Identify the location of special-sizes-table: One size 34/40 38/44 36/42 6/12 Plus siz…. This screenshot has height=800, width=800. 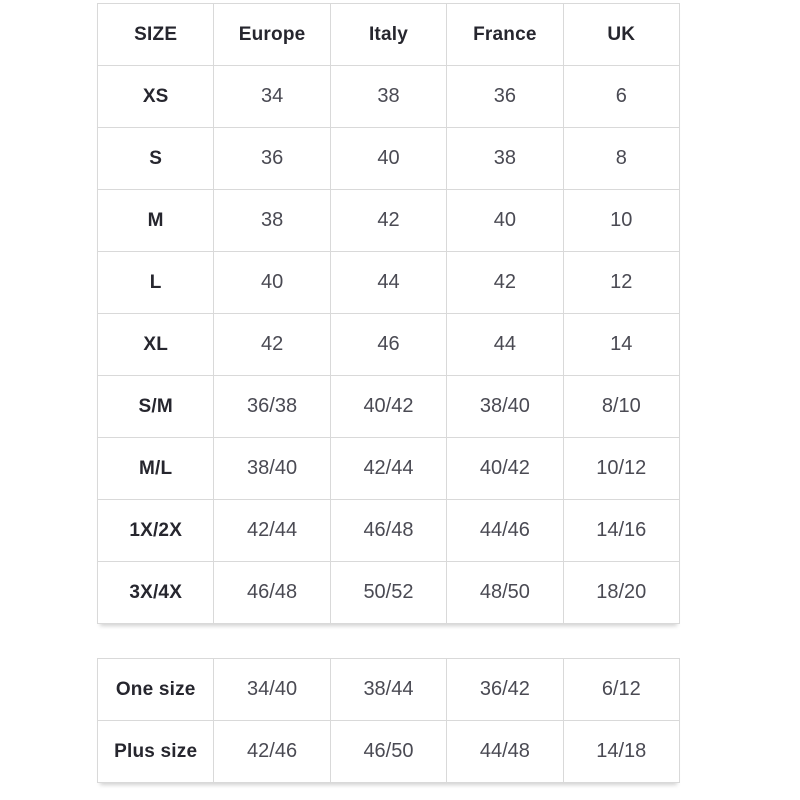
(388, 720).